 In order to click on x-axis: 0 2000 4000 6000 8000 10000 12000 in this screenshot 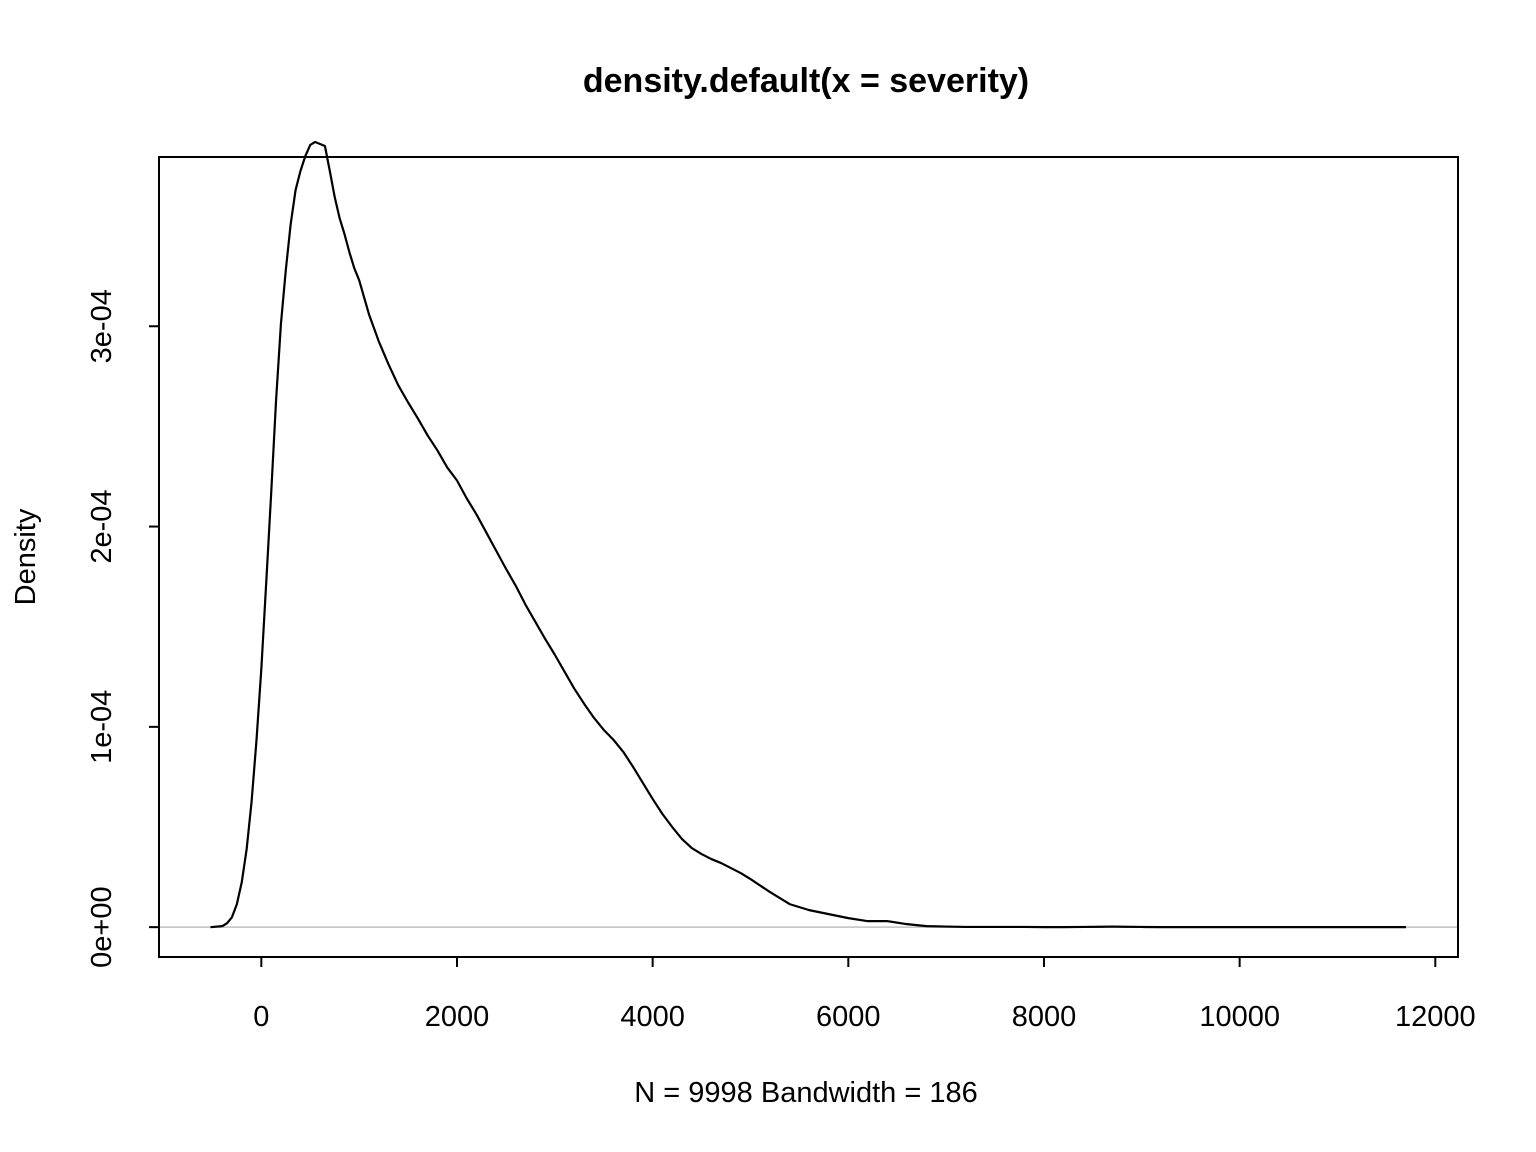, I will do `click(864, 994)`.